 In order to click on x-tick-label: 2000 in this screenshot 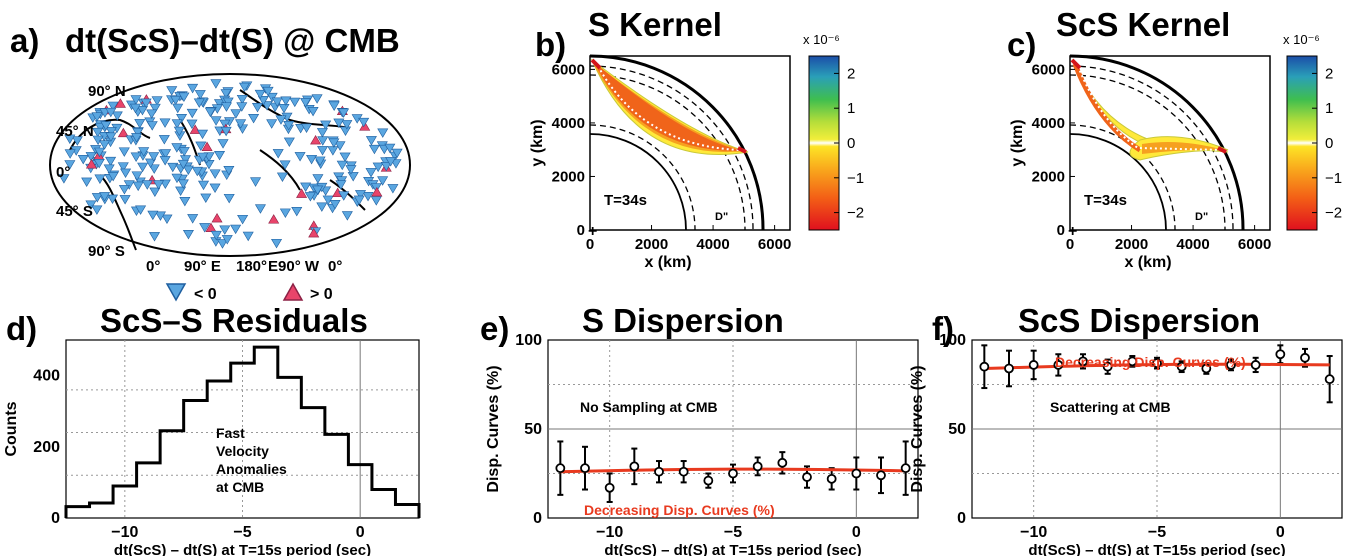, I will do `click(651, 244)`.